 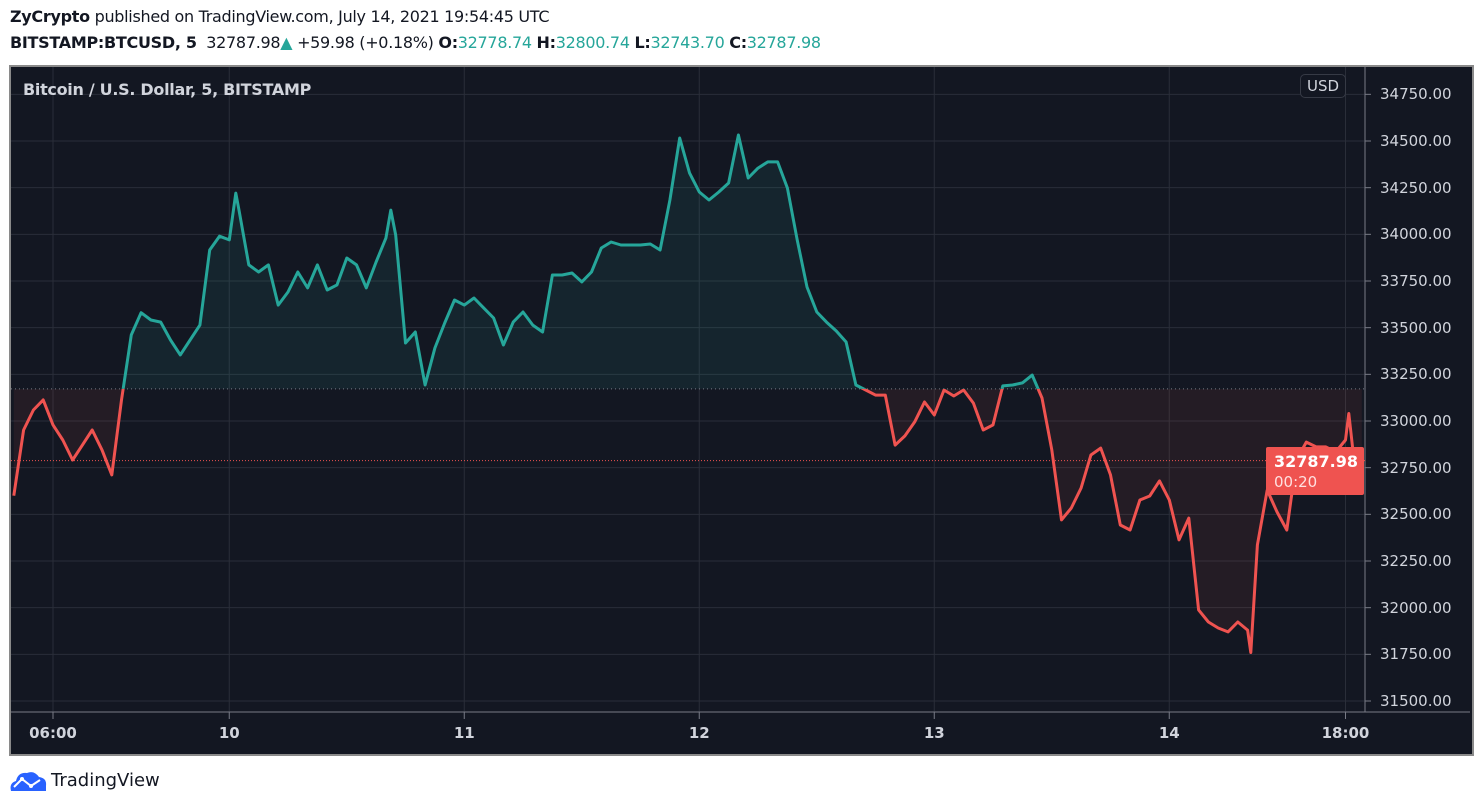 What do you see at coordinates (1296, 482) in the screenshot?
I see `bar-countdown: 00:20` at bounding box center [1296, 482].